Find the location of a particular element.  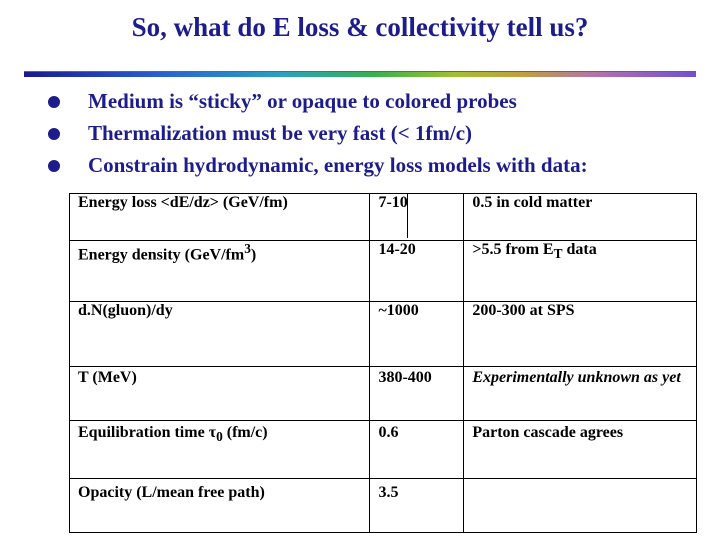

table-cell-note: Parton cascade agrees is located at coordinates (580, 449).